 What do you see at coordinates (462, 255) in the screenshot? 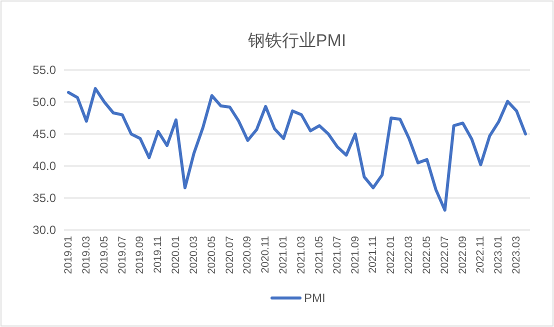
I see `x-tick-label: 2022.09` at bounding box center [462, 255].